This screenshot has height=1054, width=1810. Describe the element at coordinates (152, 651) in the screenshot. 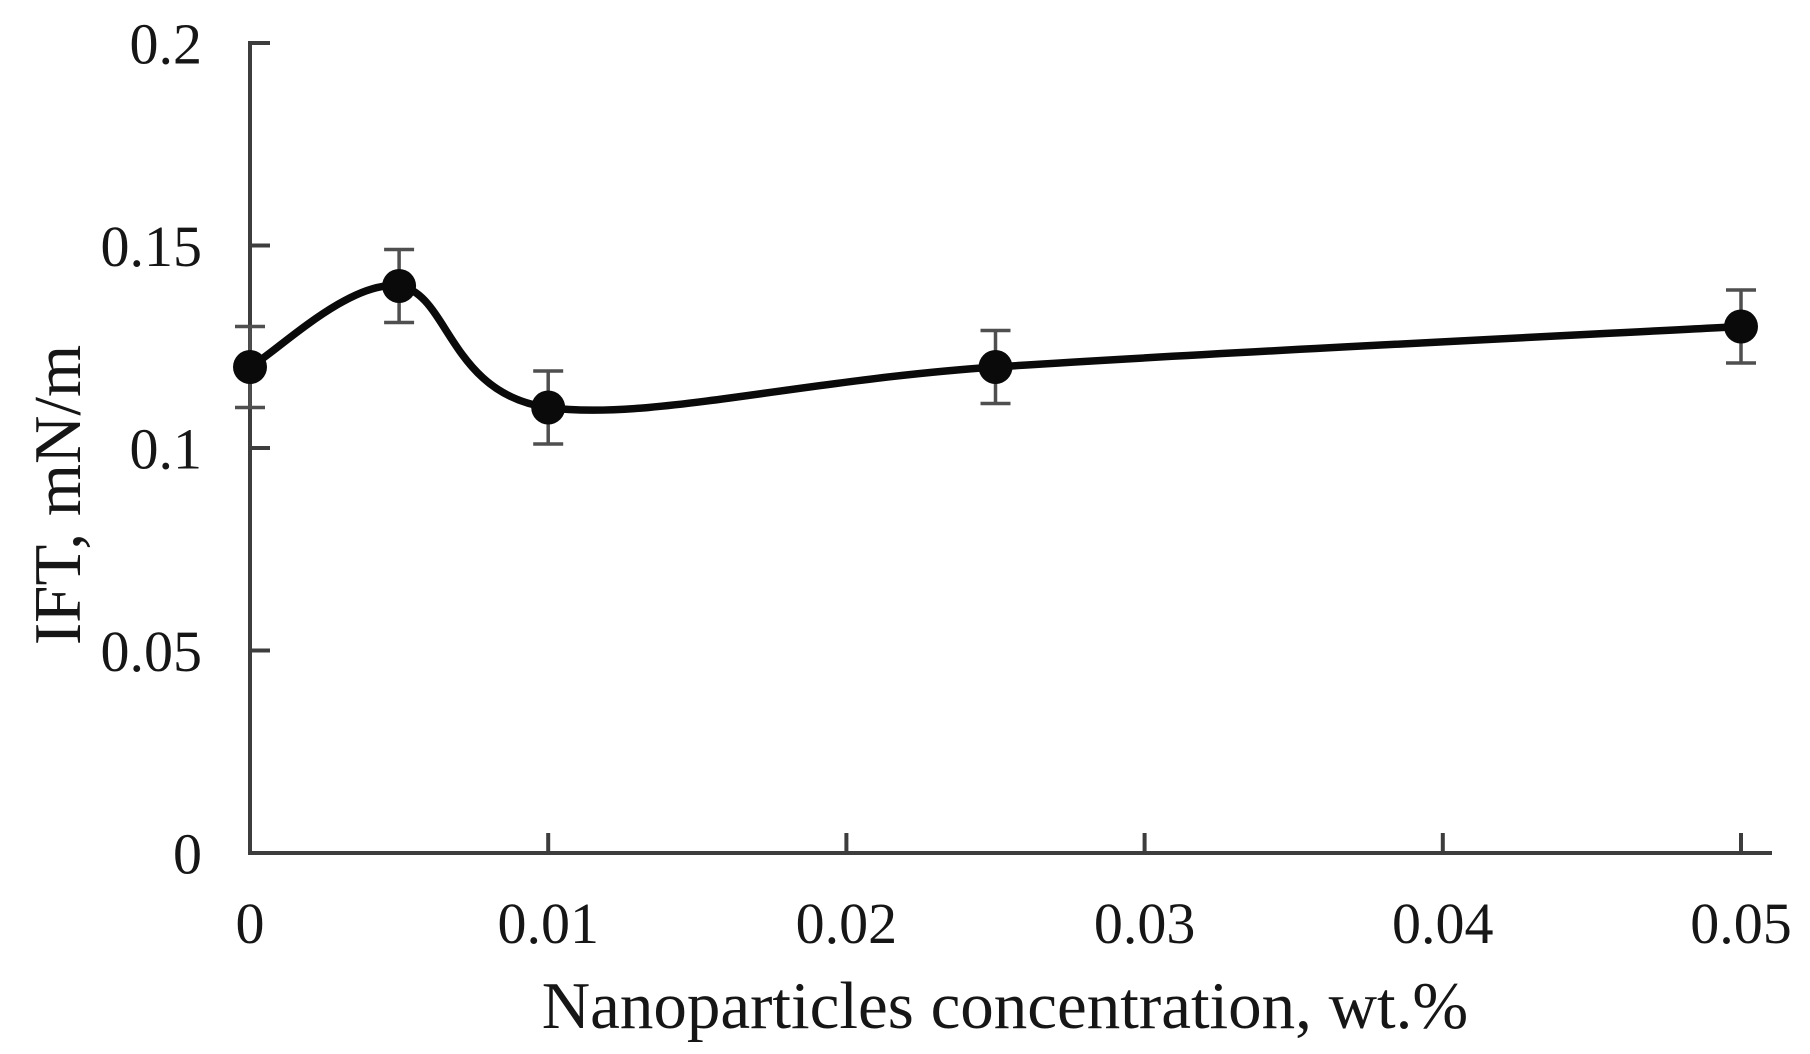

I see `y-tick-label: 0.05` at that location.